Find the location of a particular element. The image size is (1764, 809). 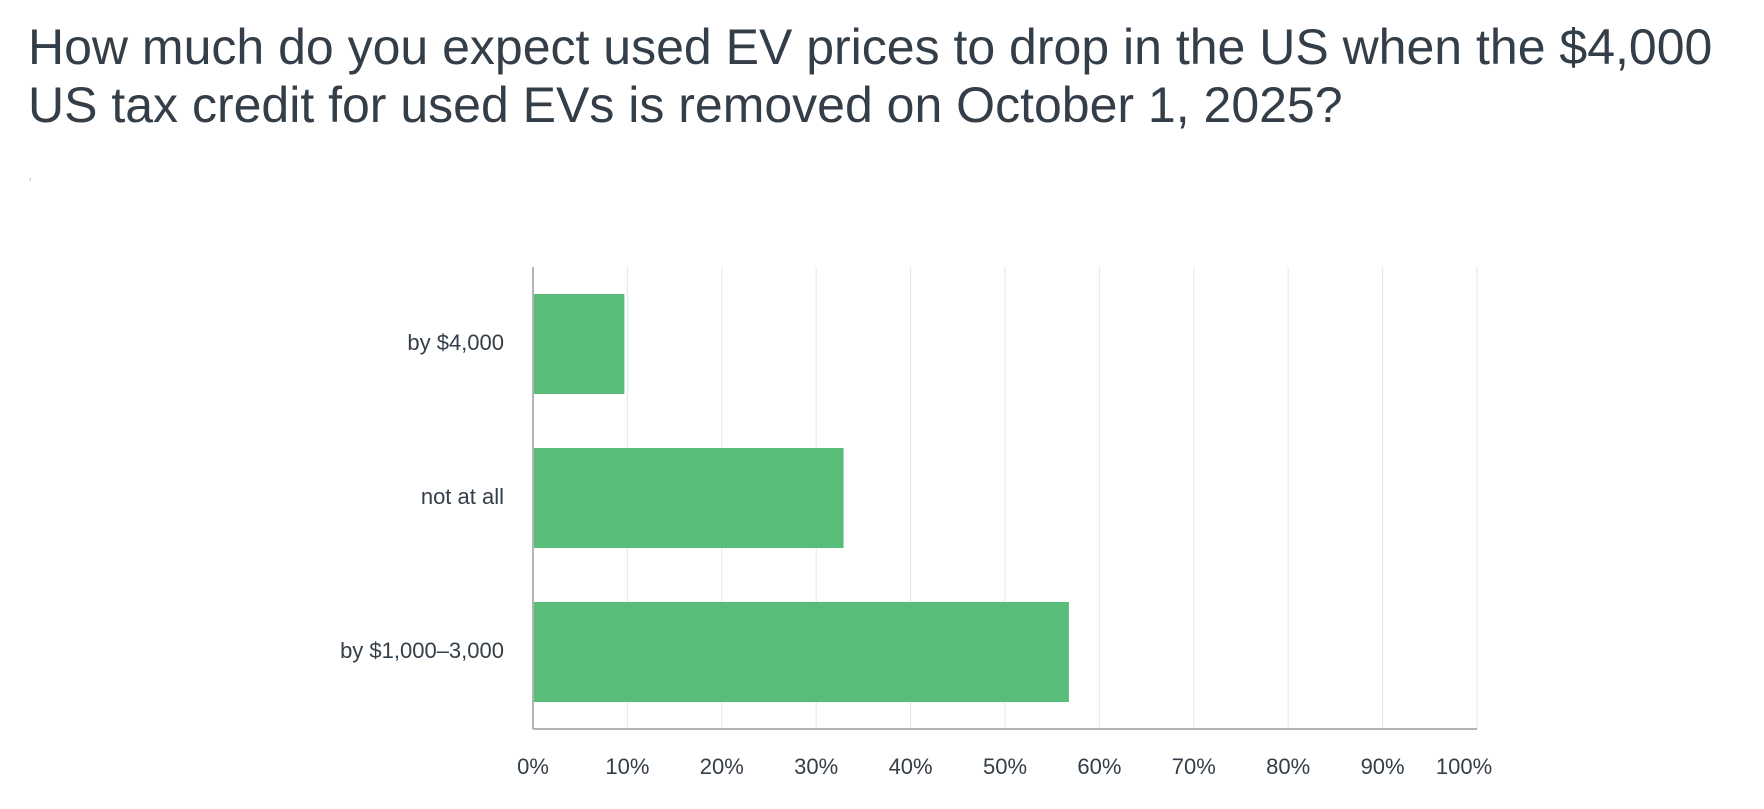

x-tick-label-100: 100% is located at coordinates (1464, 766).